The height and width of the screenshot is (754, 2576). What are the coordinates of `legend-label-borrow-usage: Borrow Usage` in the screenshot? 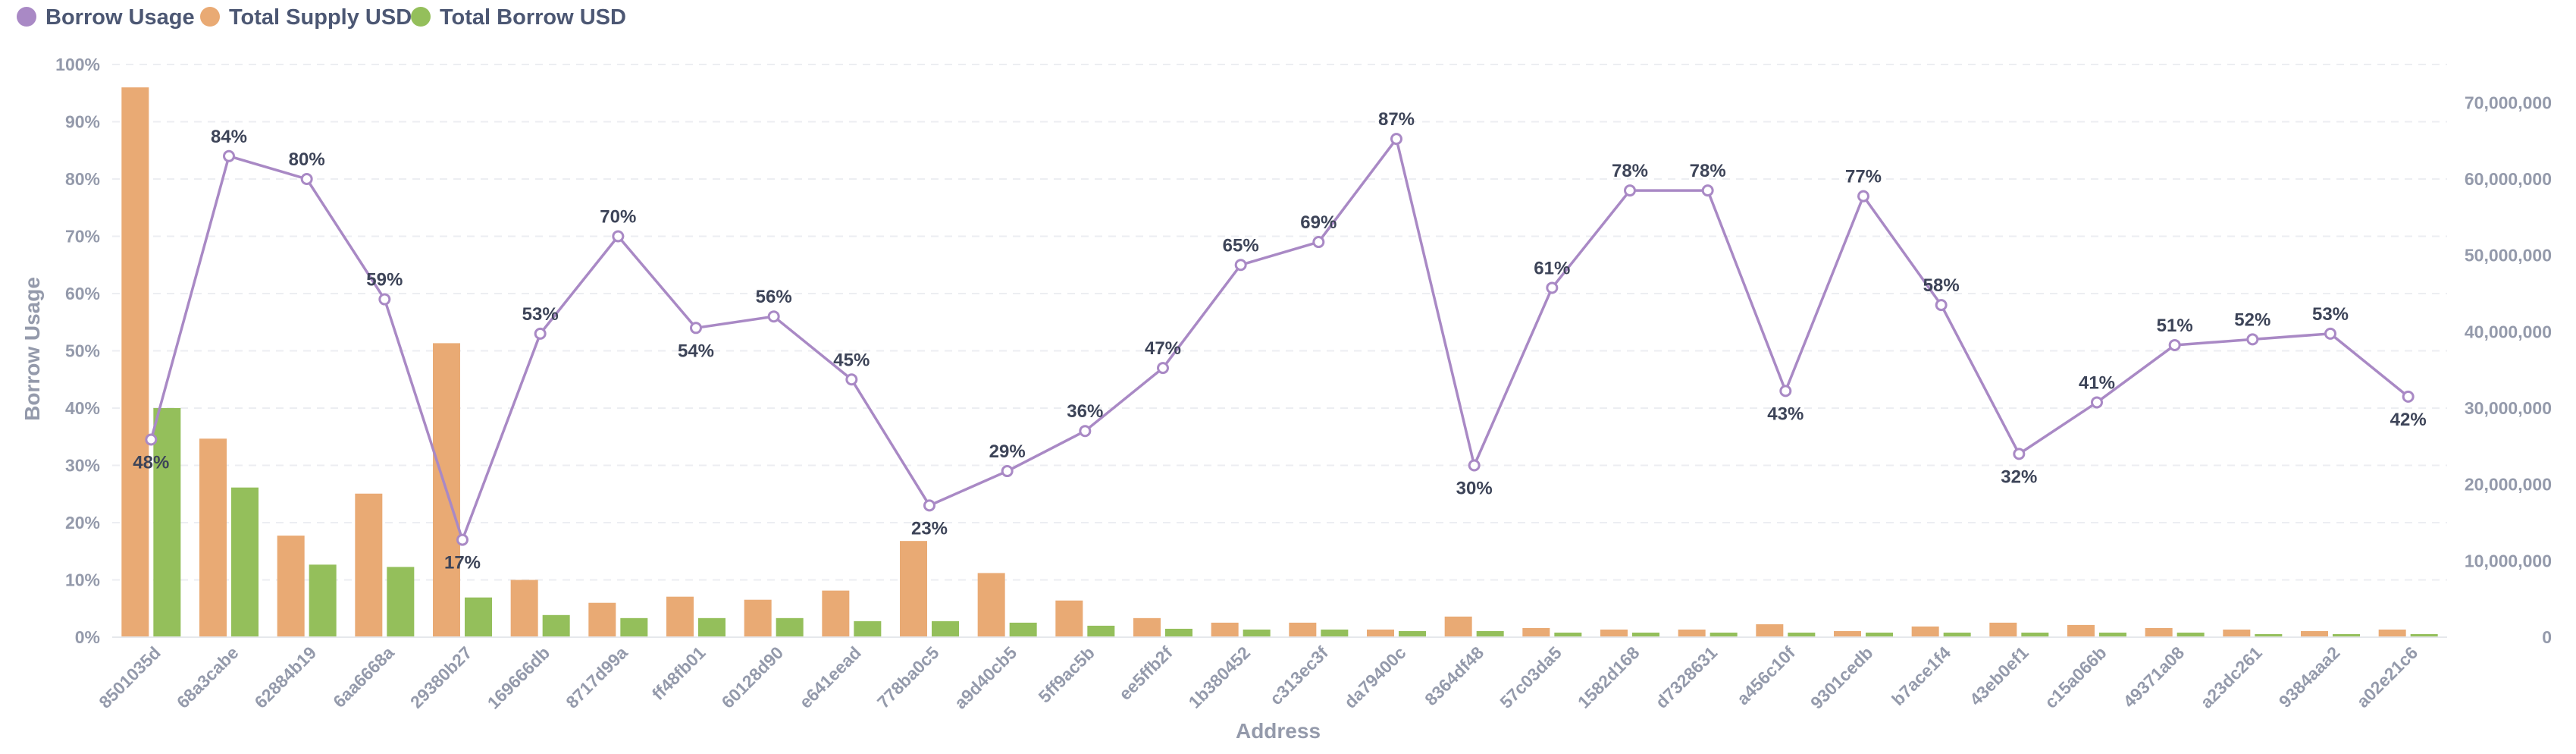 It's located at (120, 17).